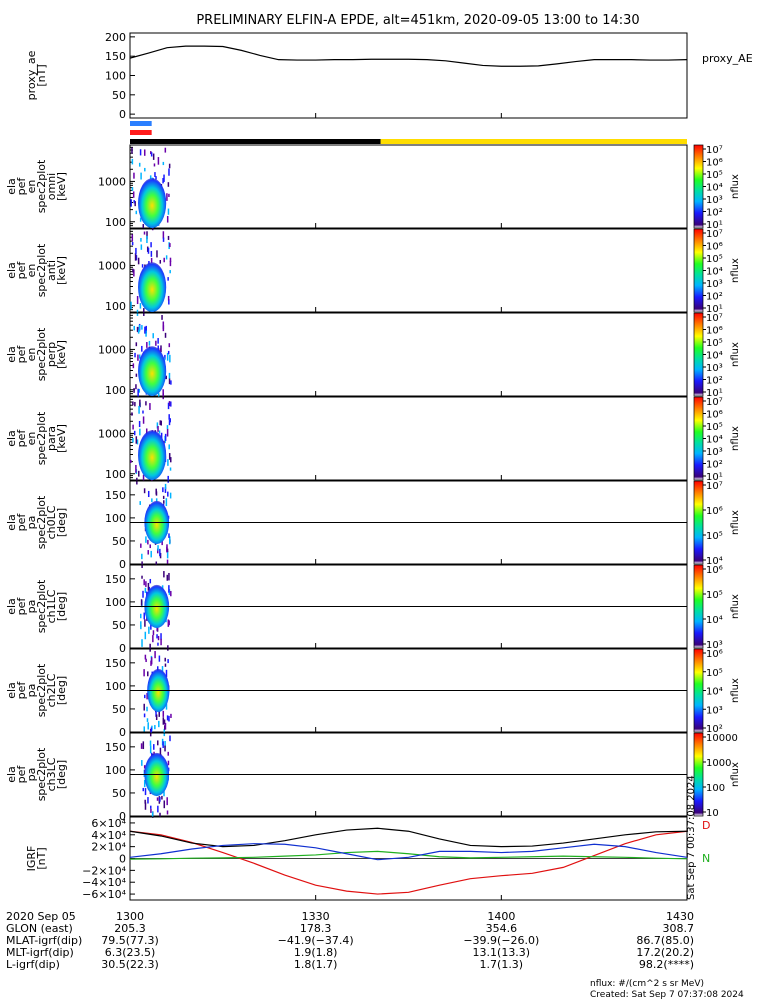 The height and width of the screenshot is (1000, 775). Describe the element at coordinates (51, 186) in the screenshot. I see `y-axis-label-line: omni` at that location.